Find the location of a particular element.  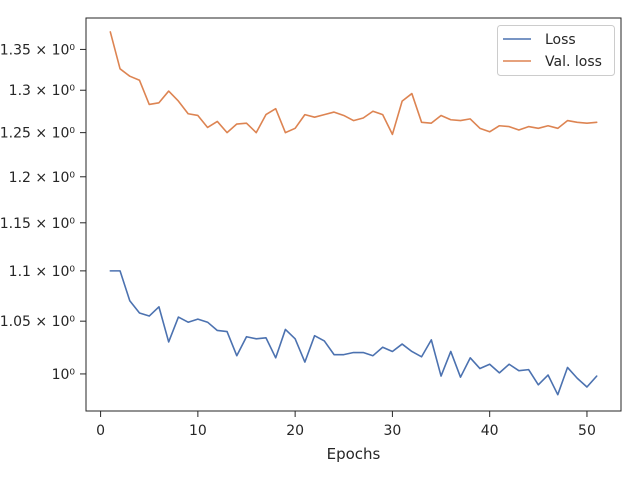

x-tick-label: 0 is located at coordinates (100, 431).